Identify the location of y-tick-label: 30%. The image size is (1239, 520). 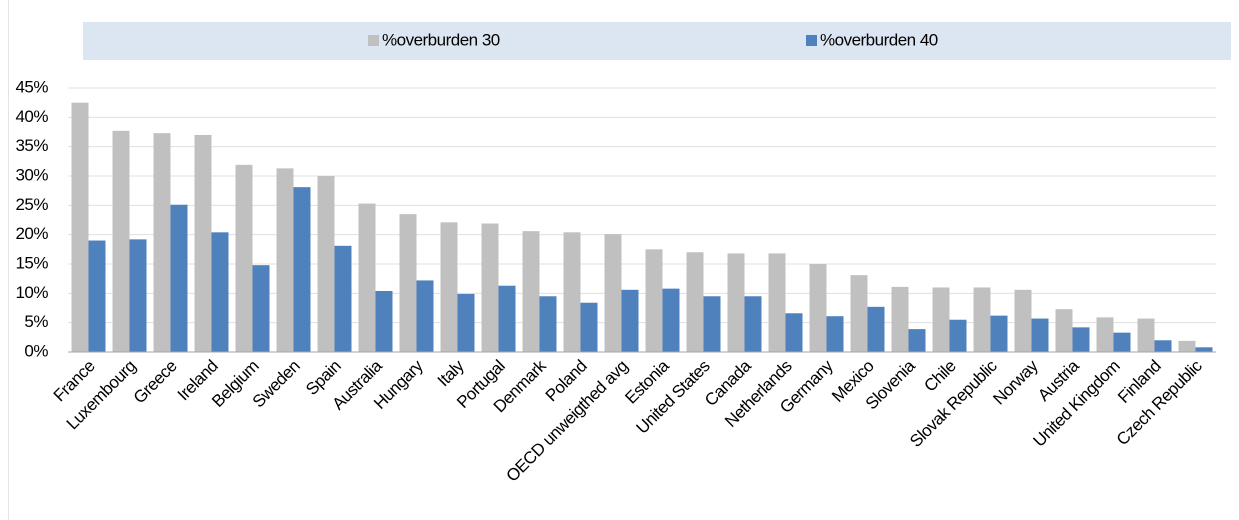
(31, 174).